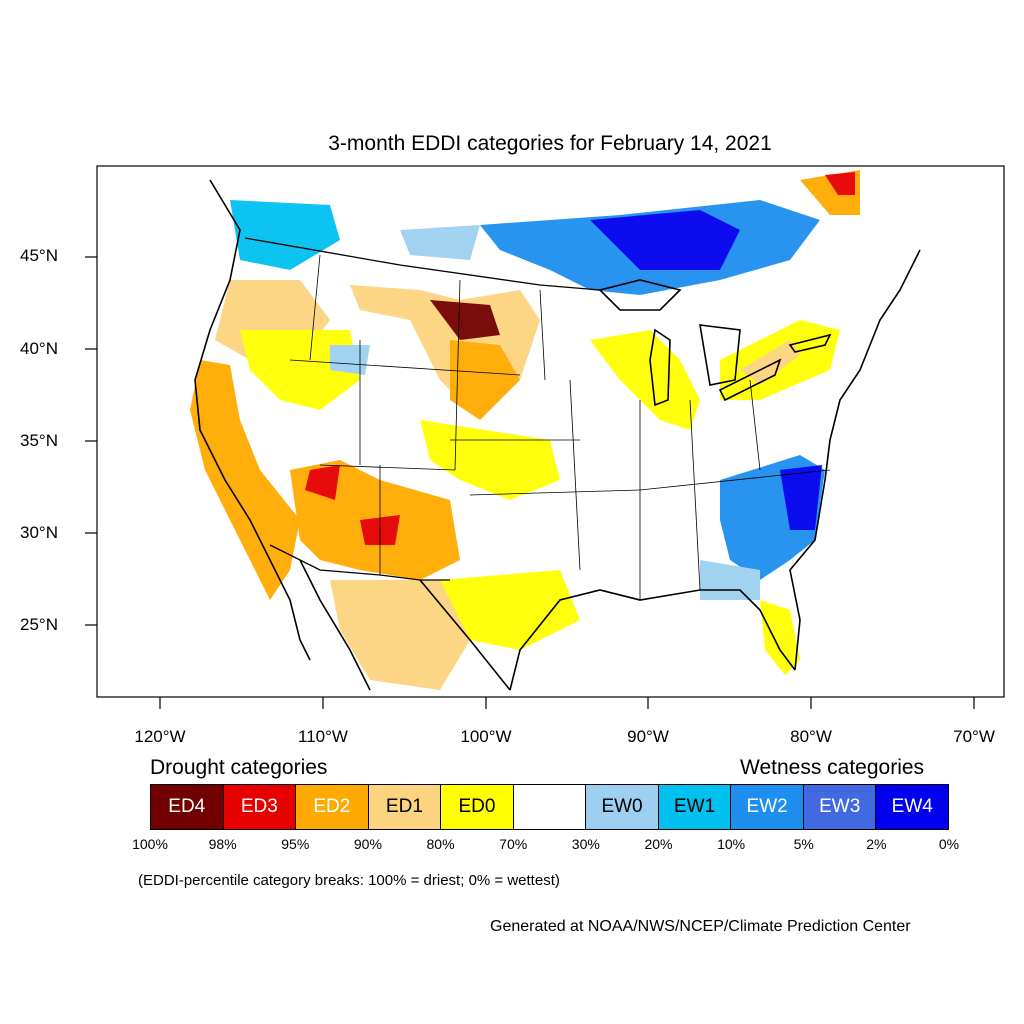 Image resolution: width=1024 pixels, height=1024 pixels. I want to click on lat-label-30: 30°N, so click(39, 532).